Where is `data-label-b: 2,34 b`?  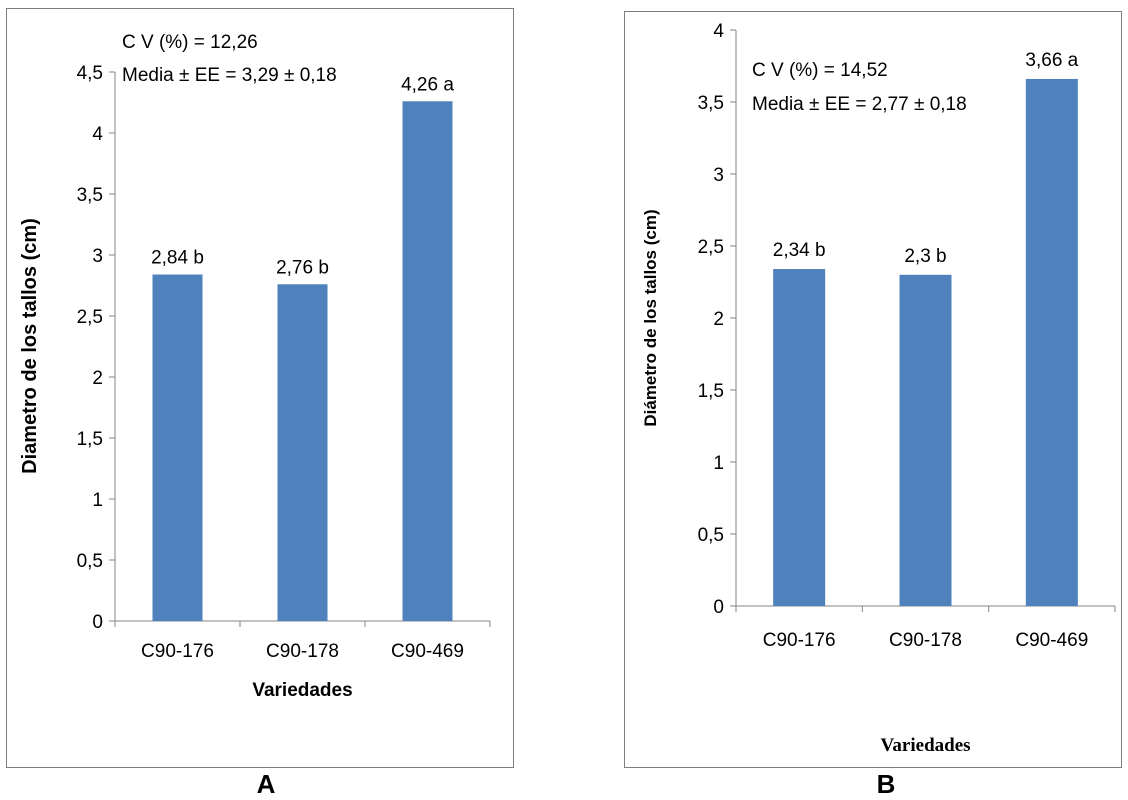
data-label-b: 2,34 b is located at coordinates (799, 250).